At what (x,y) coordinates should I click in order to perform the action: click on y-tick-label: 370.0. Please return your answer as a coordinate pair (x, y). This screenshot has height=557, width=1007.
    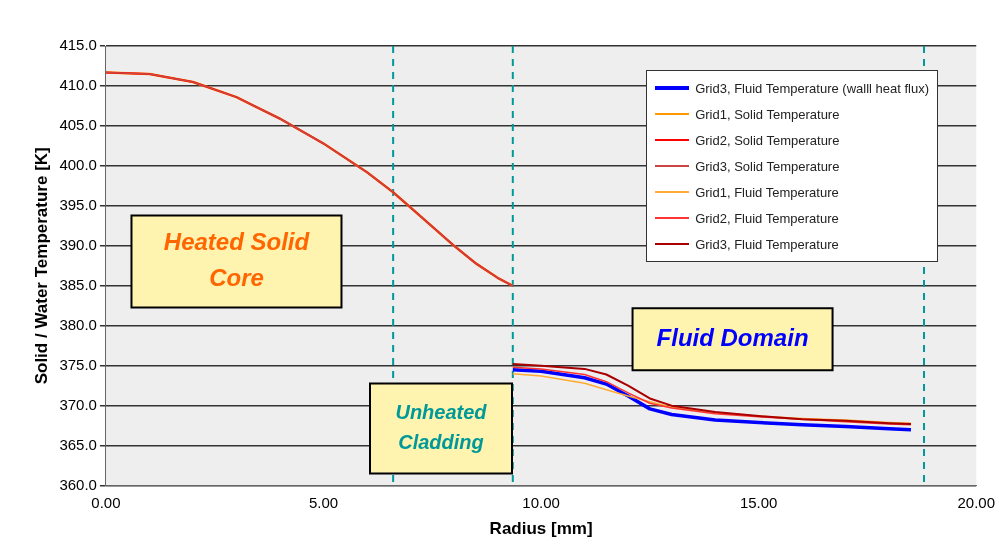
    Looking at the image, I should click on (78, 404).